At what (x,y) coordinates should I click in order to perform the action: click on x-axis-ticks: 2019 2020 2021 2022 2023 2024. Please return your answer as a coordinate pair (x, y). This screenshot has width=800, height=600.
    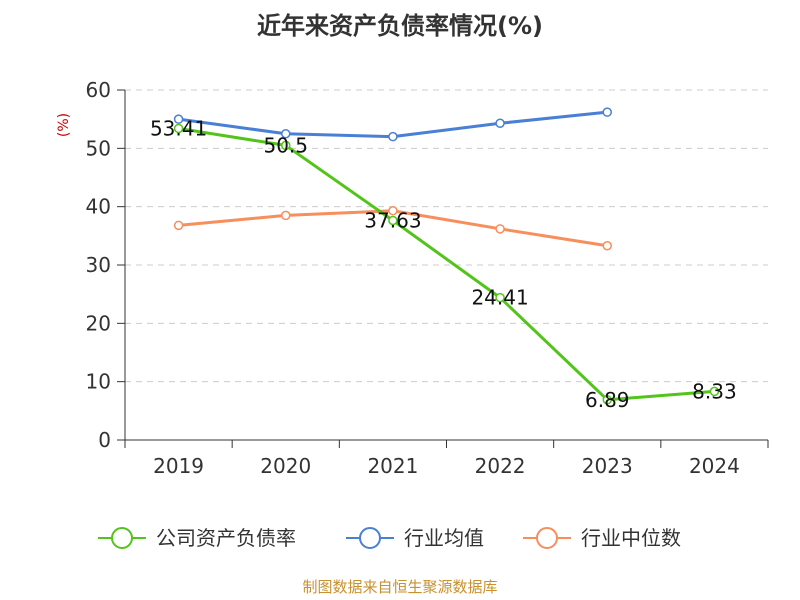
    Looking at the image, I should click on (446, 459).